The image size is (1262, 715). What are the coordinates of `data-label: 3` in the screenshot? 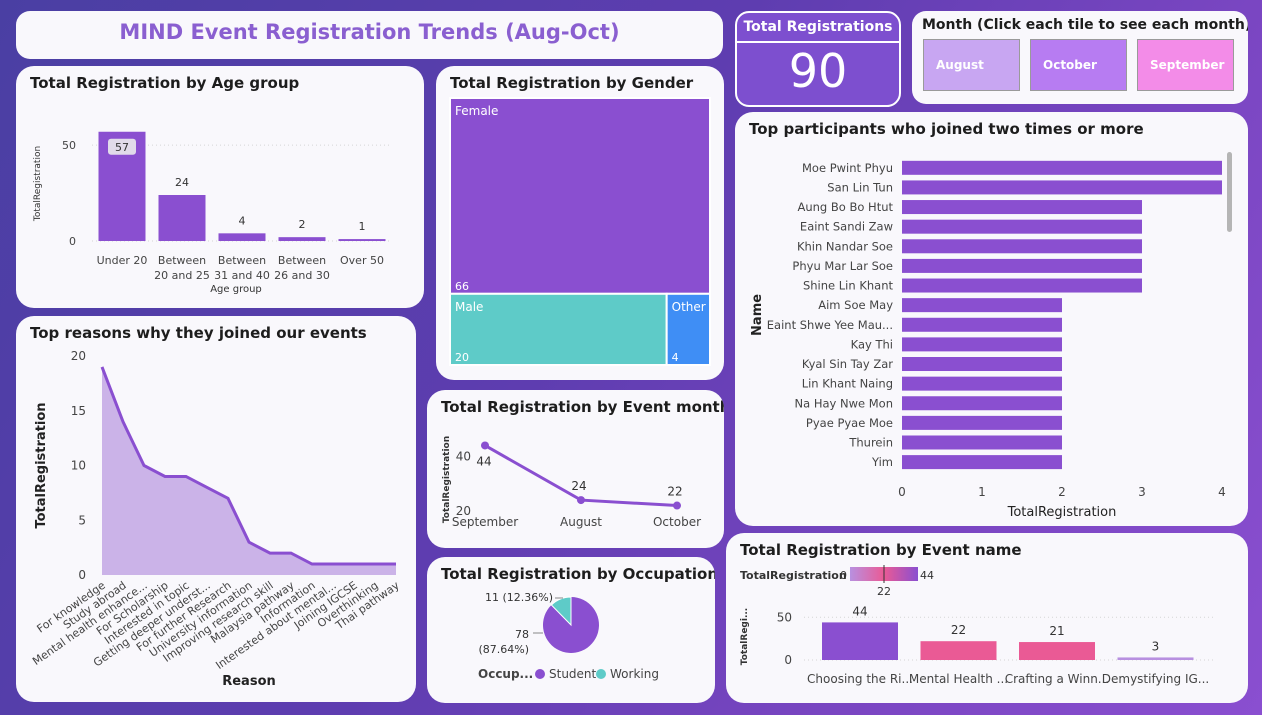 It's located at (1156, 646).